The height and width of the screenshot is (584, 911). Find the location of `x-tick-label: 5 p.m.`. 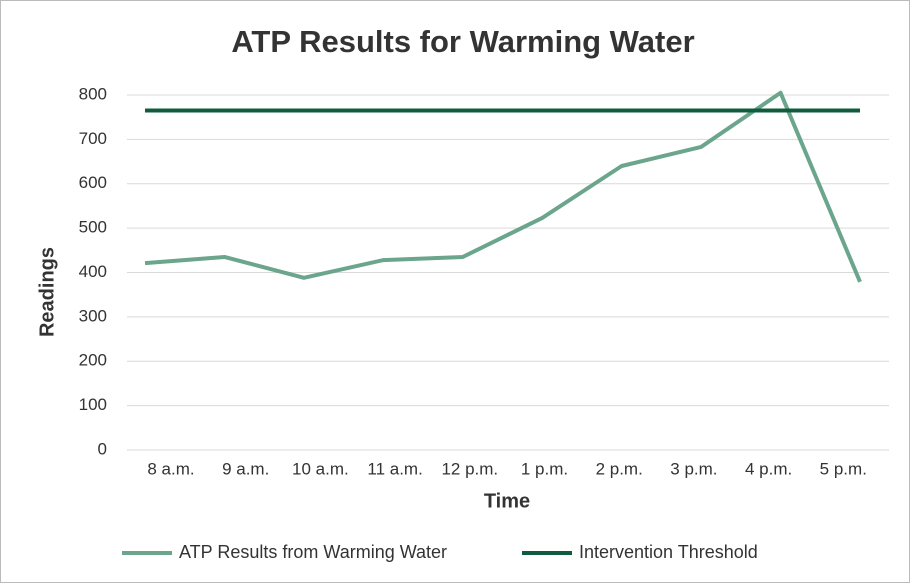

x-tick-label: 5 p.m. is located at coordinates (843, 468).